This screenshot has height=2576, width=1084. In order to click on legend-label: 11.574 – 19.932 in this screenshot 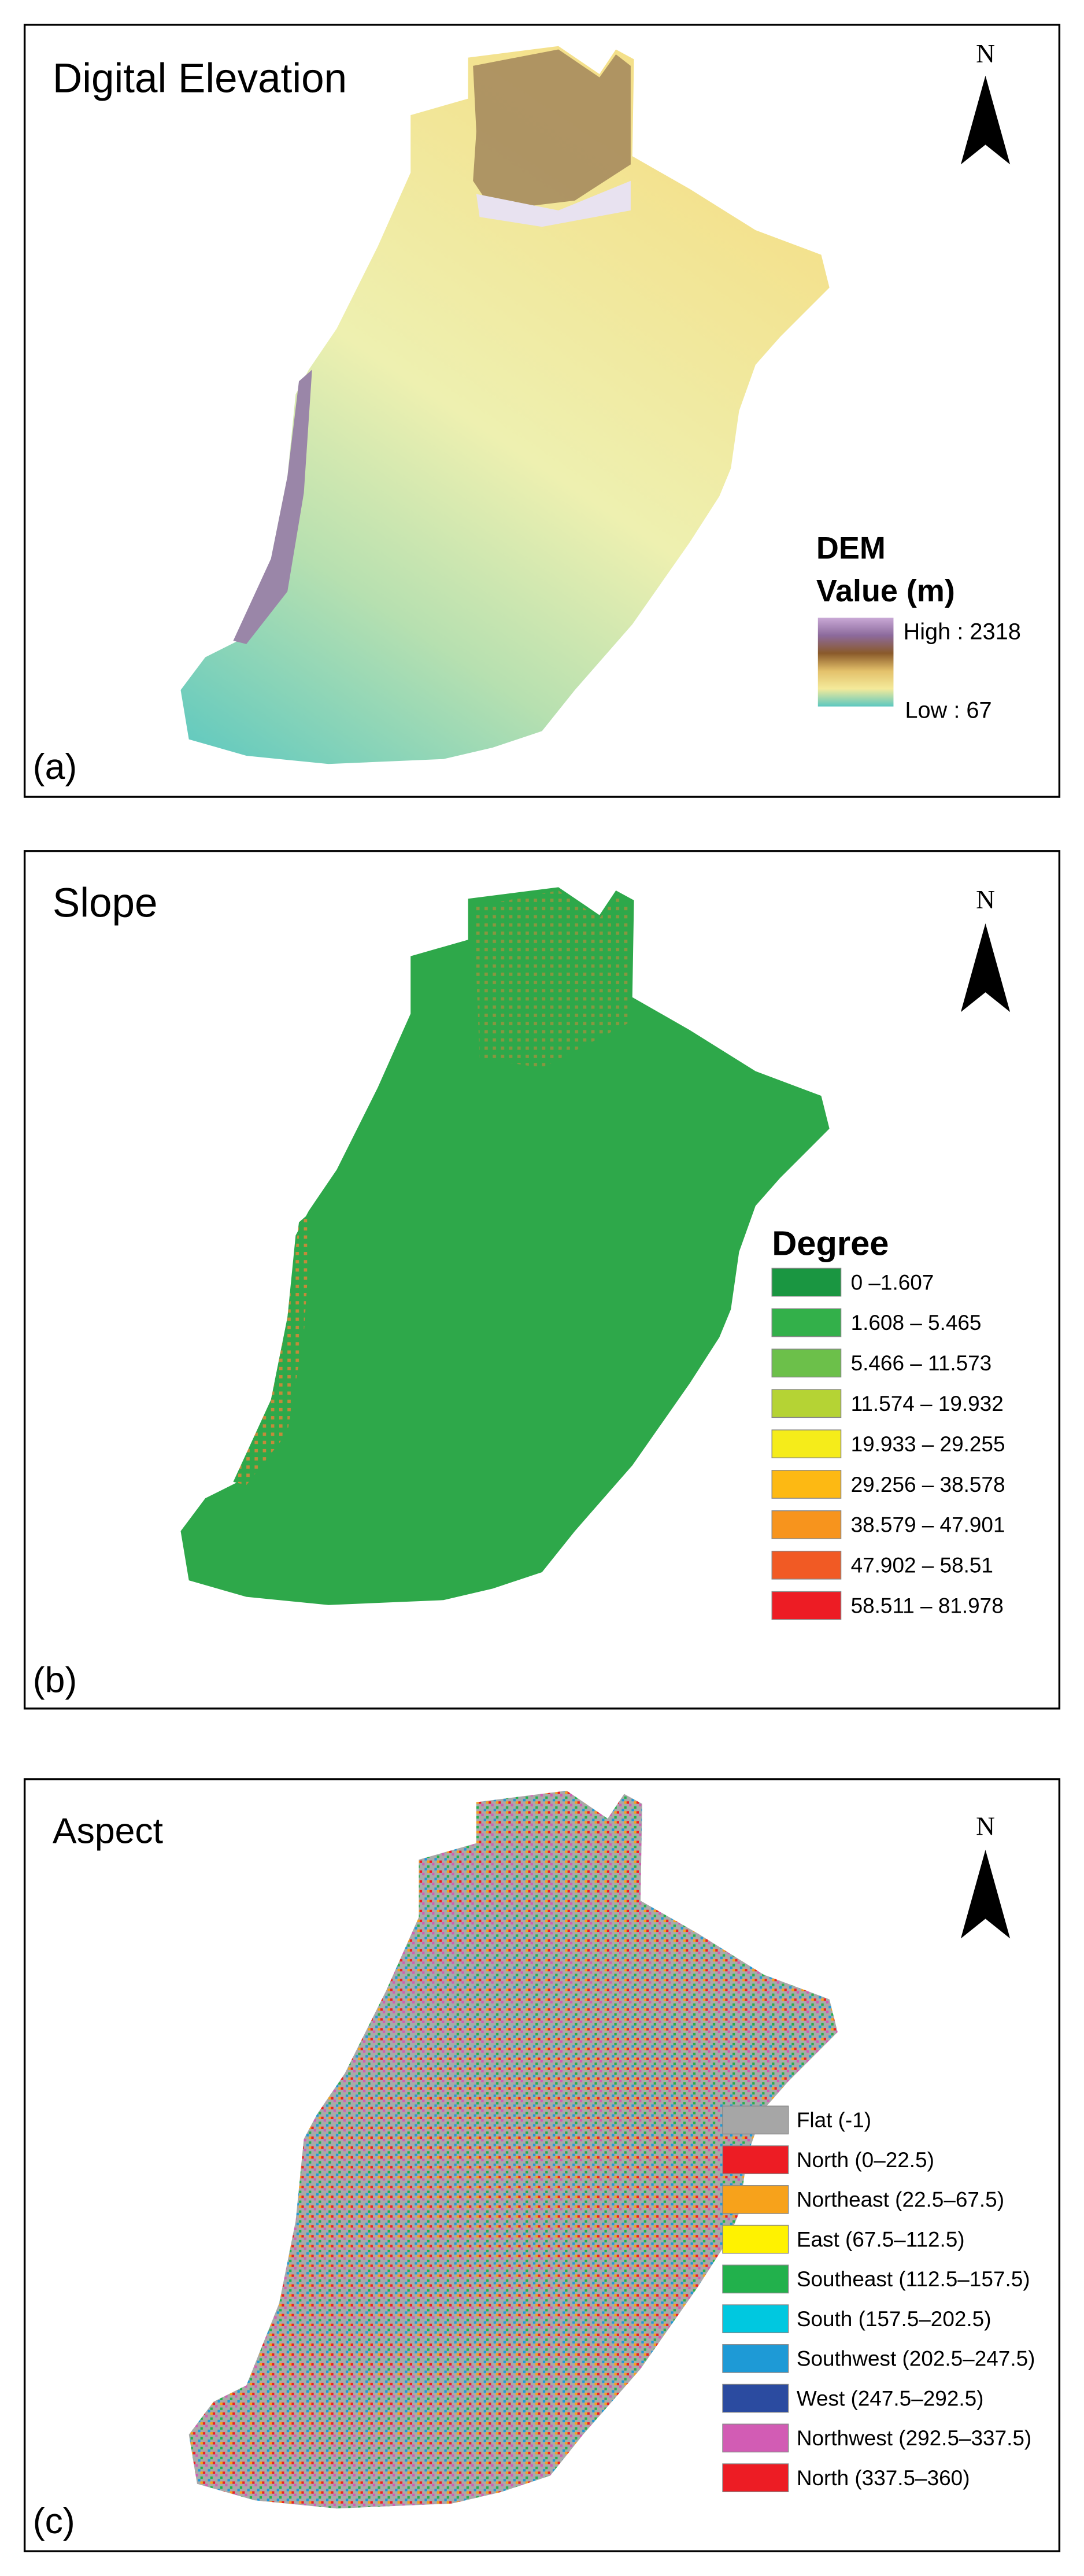, I will do `click(928, 1404)`.